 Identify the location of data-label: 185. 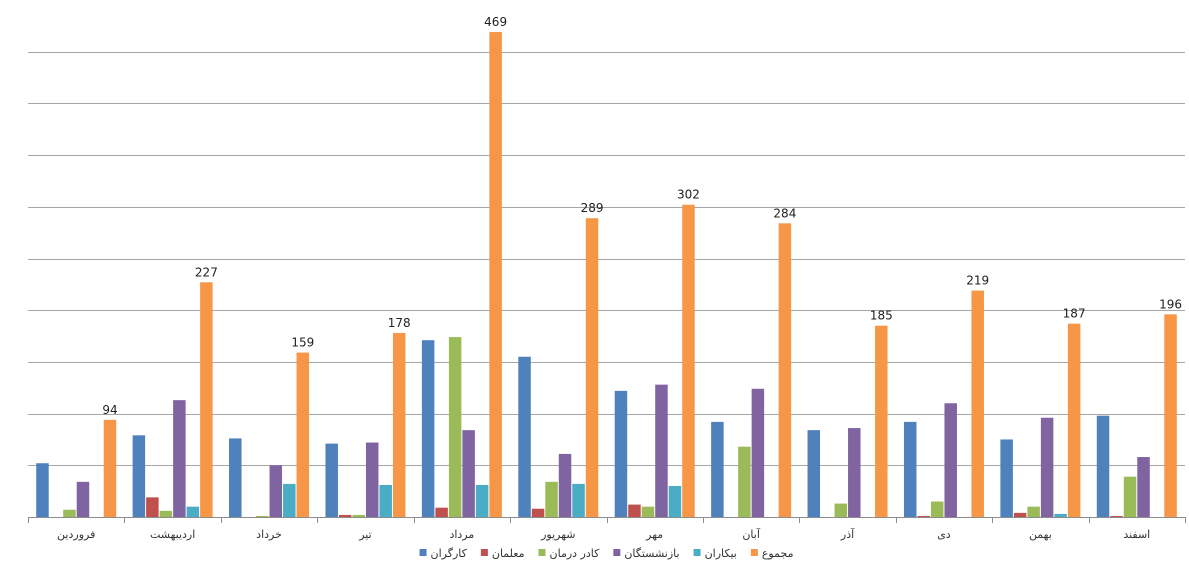
(881, 316).